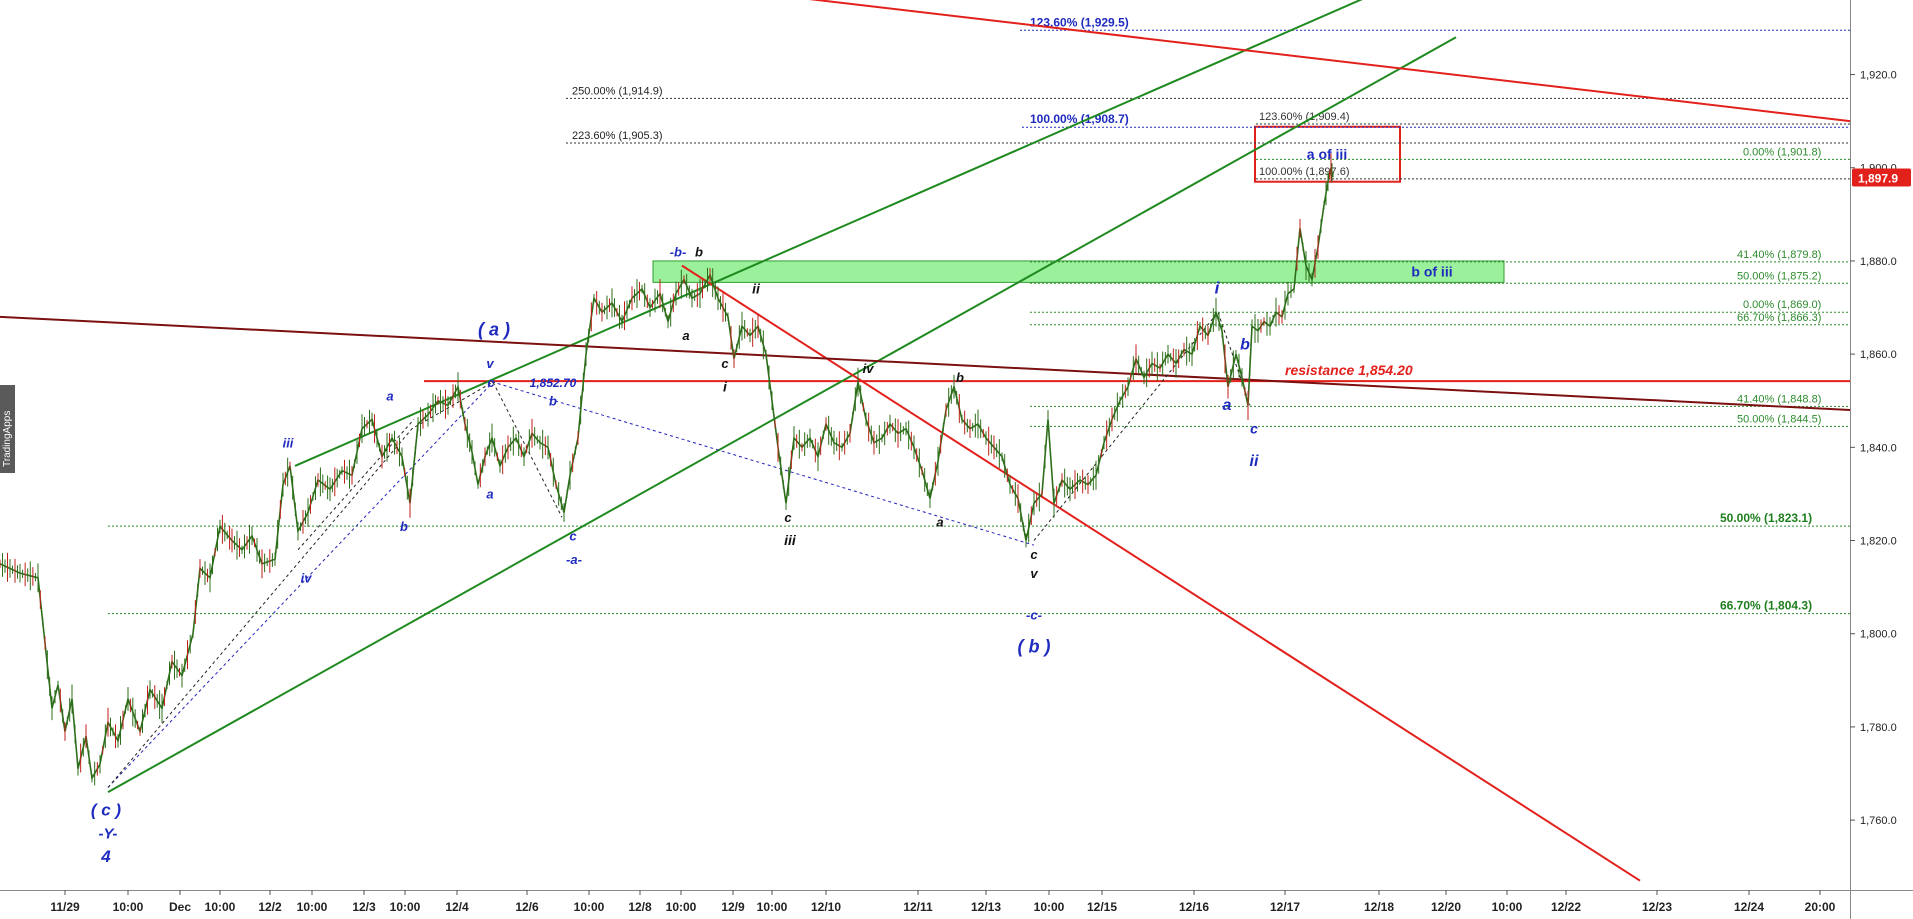 The image size is (1913, 919). I want to click on side-tab: TradingApps, so click(7, 429).